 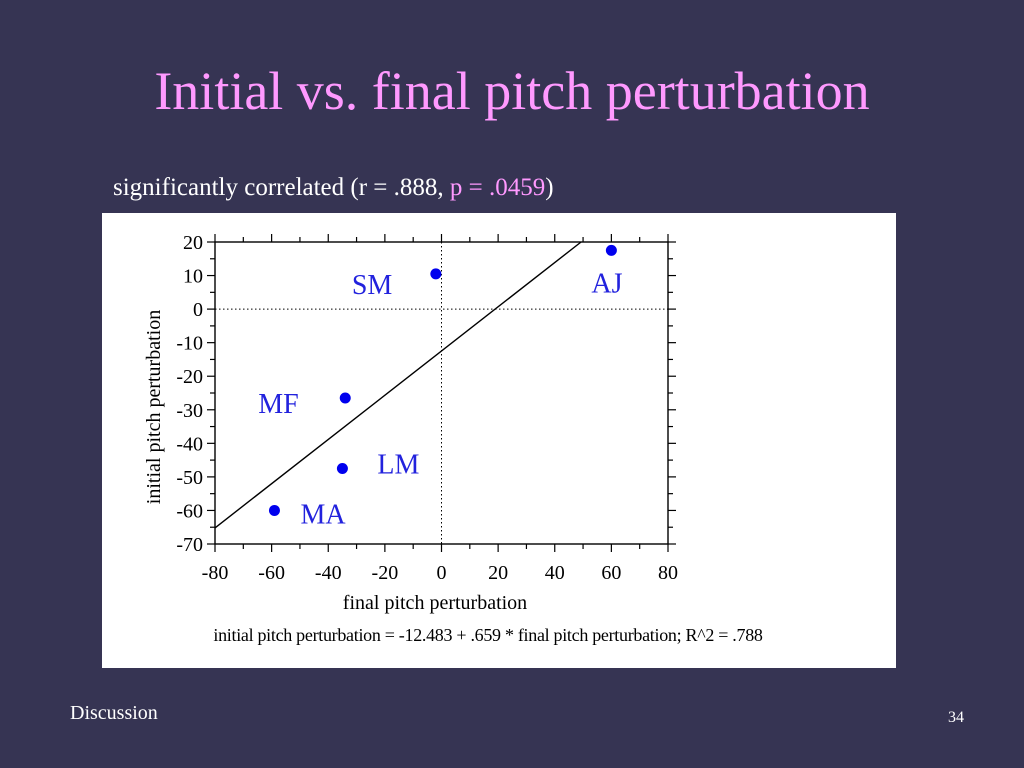 I want to click on x-tick-label: 80, so click(x=668, y=573).